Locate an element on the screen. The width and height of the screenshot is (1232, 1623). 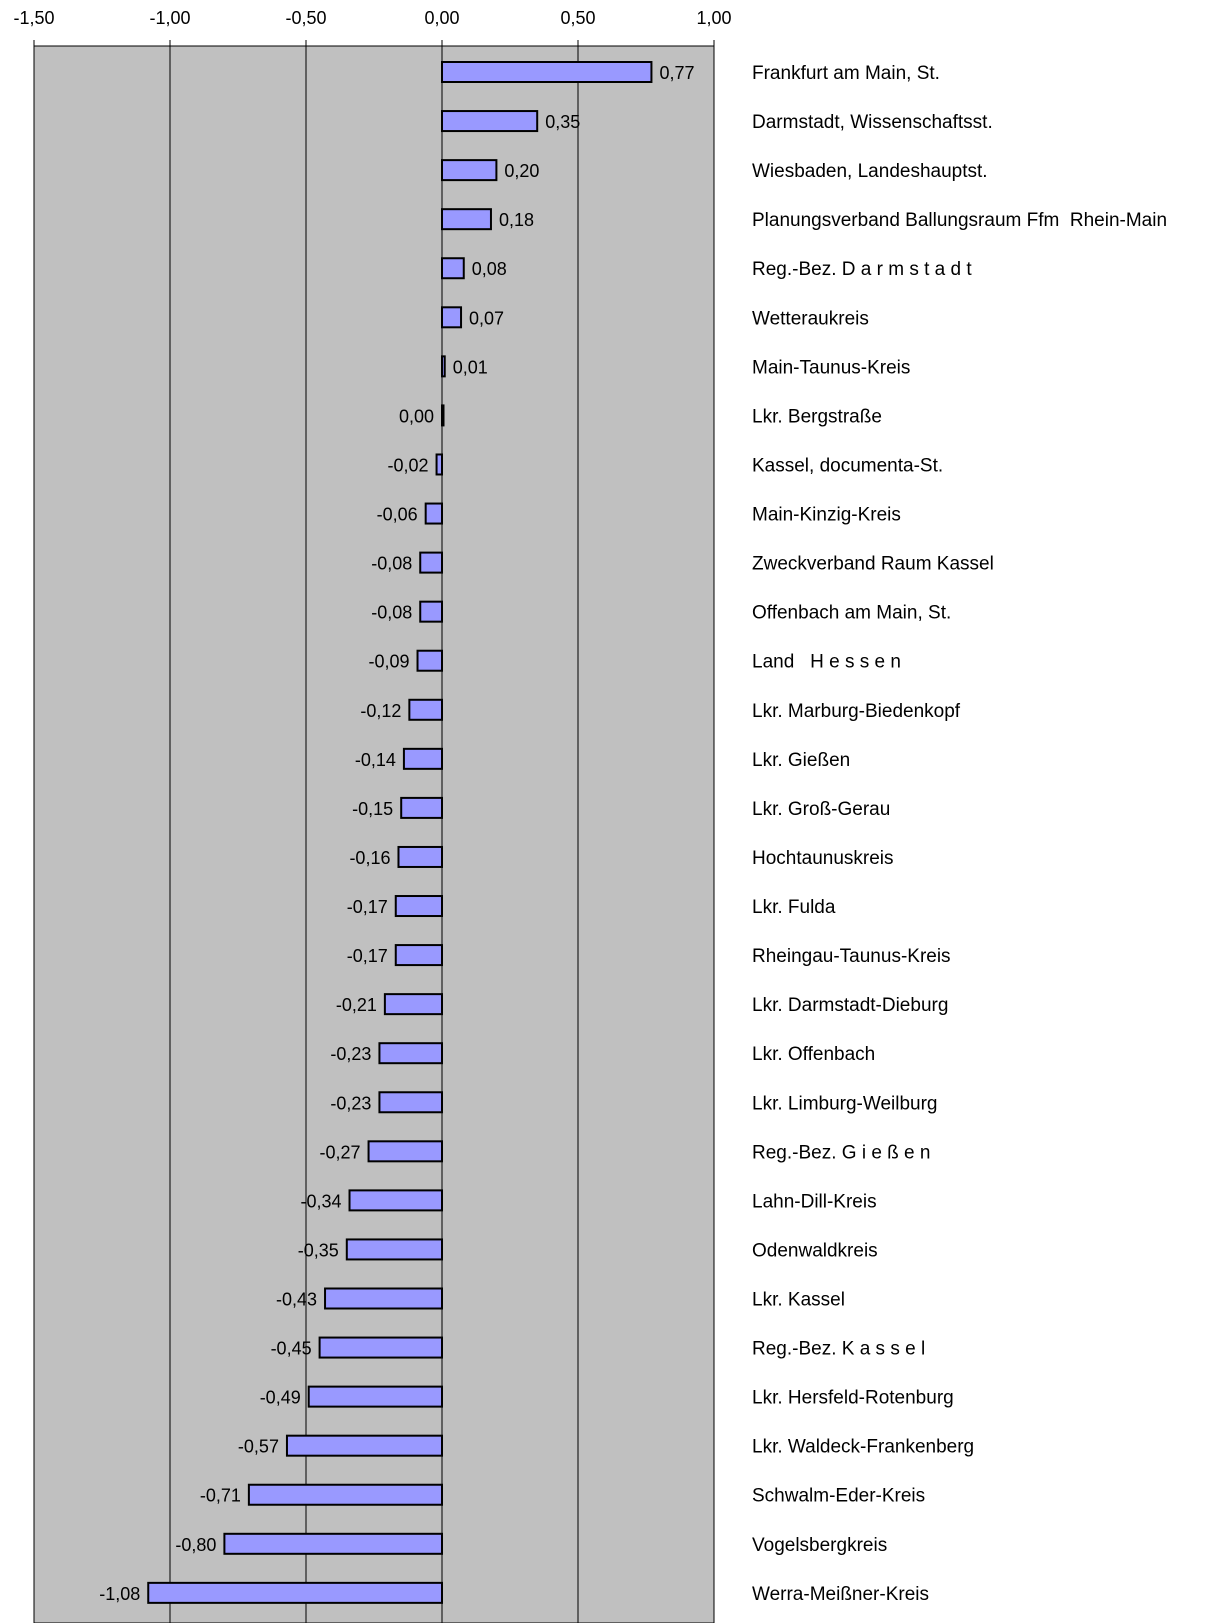
value-label: -0,71 is located at coordinates (220, 1496).